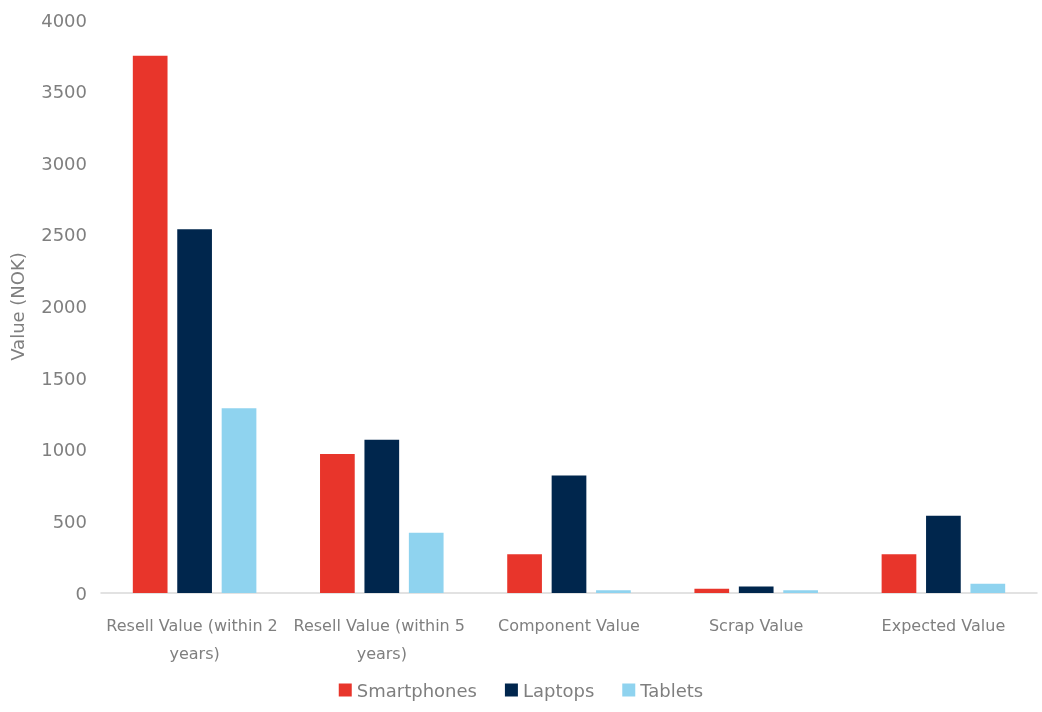 This screenshot has width=1042, height=712. What do you see at coordinates (64, 235) in the screenshot?
I see `y-tick-label: 2500` at bounding box center [64, 235].